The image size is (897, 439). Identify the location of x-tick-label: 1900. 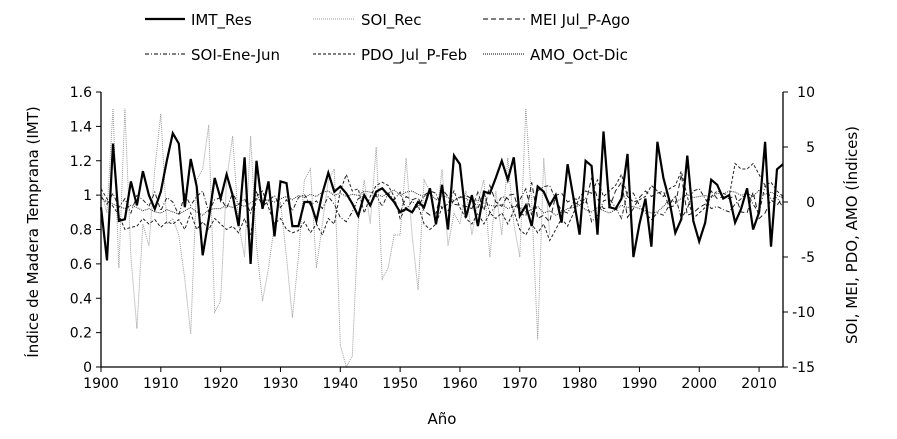
(101, 384).